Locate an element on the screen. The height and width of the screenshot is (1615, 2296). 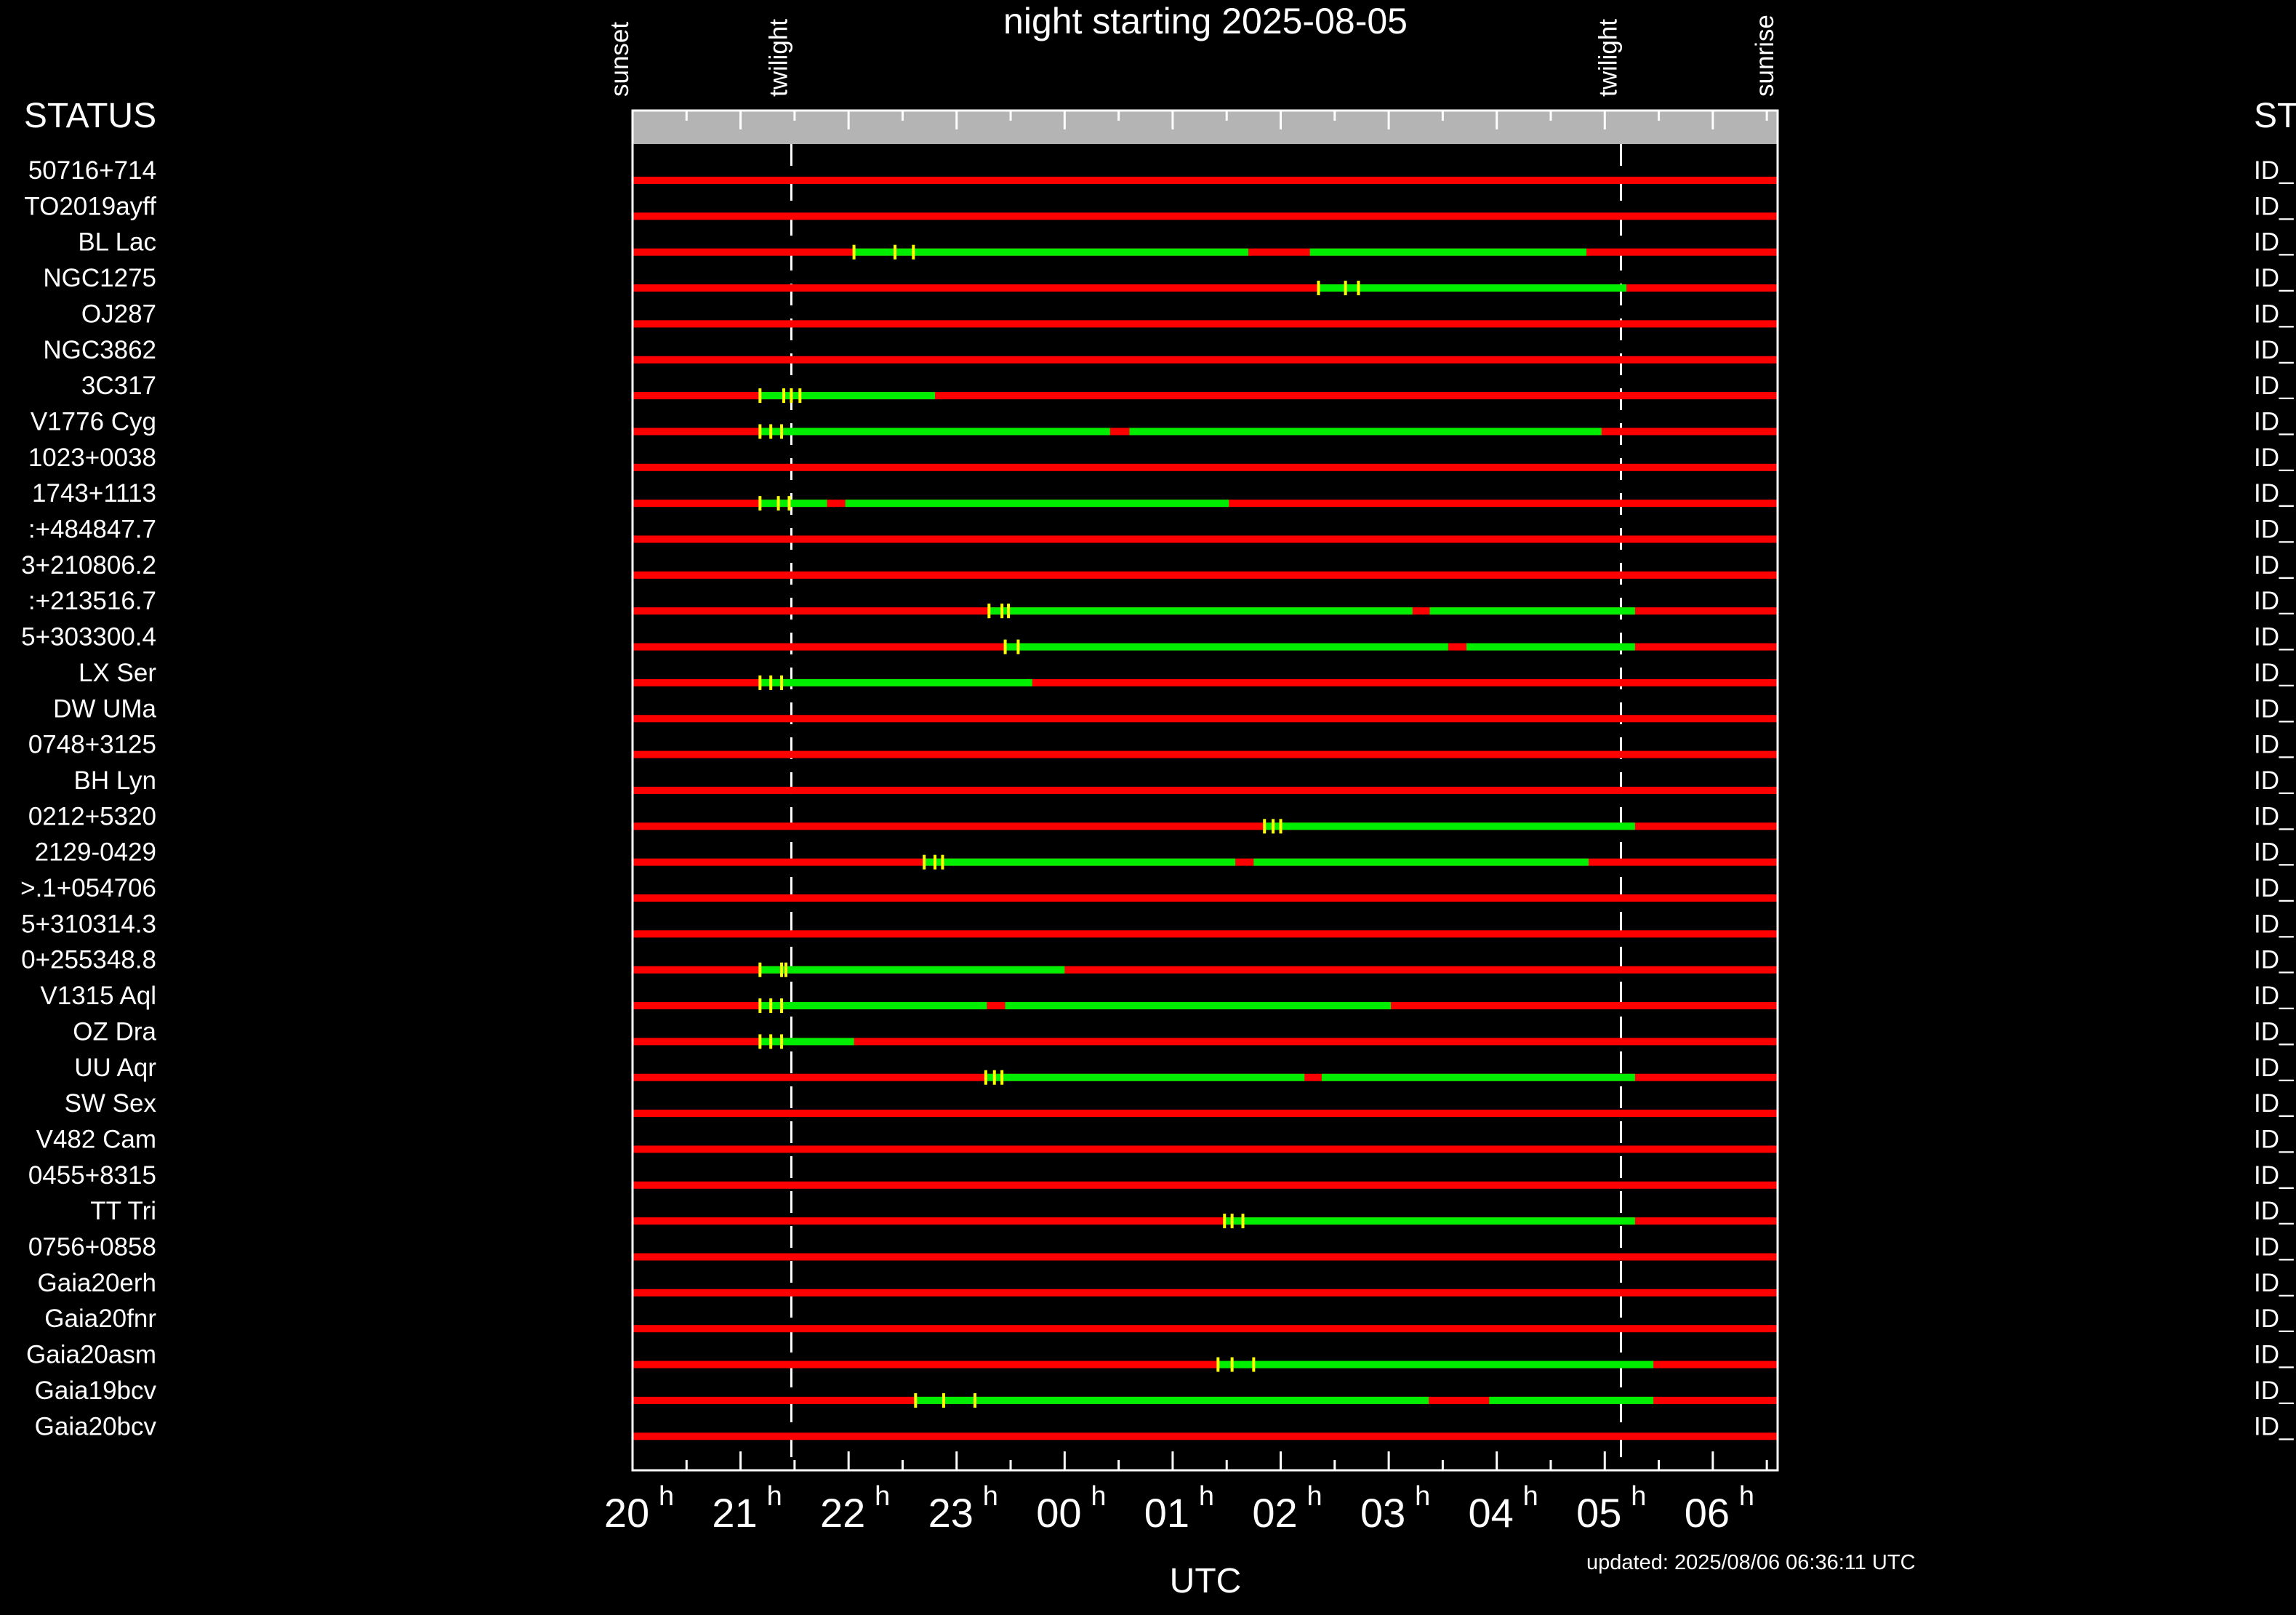
x-tick-label: 06 is located at coordinates (1708, 1513).